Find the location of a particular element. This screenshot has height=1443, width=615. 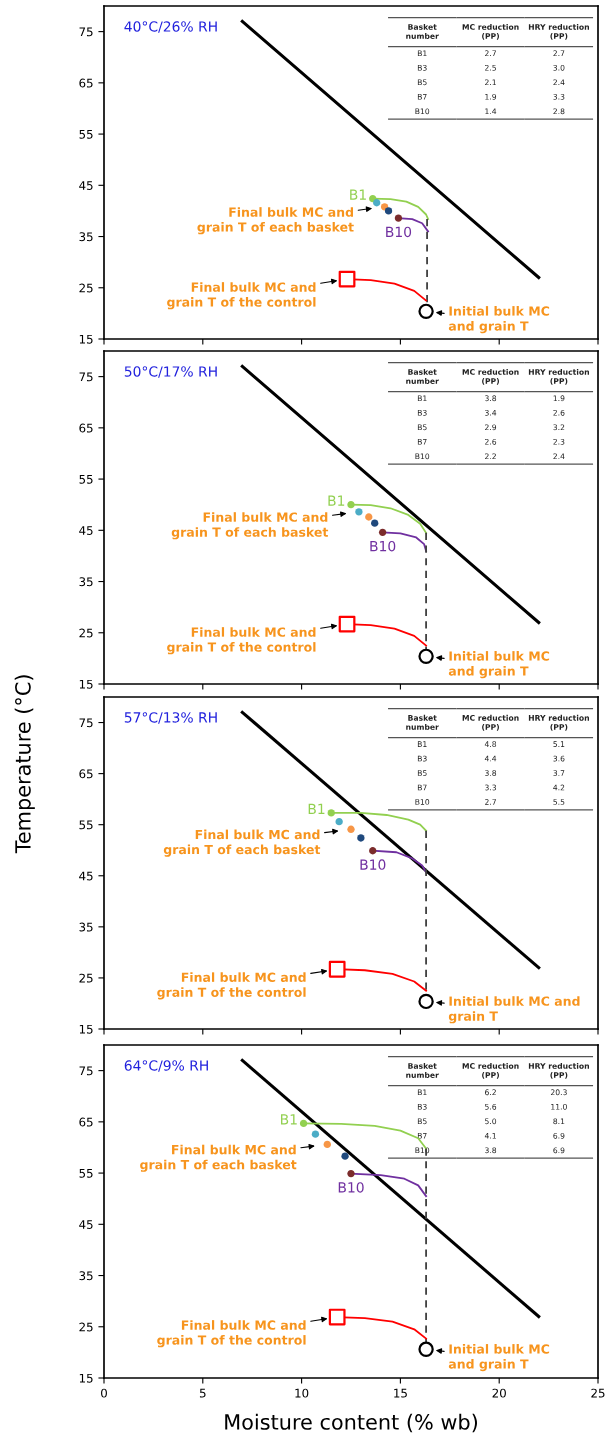

x-tick-label: 25 is located at coordinates (598, 1393).